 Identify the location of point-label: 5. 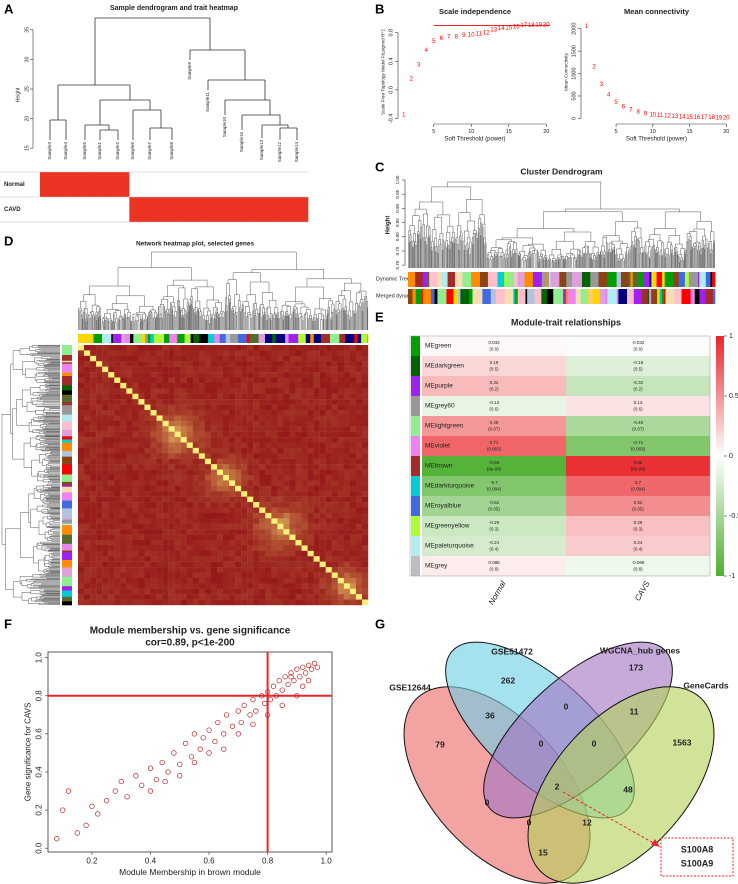
(434, 42).